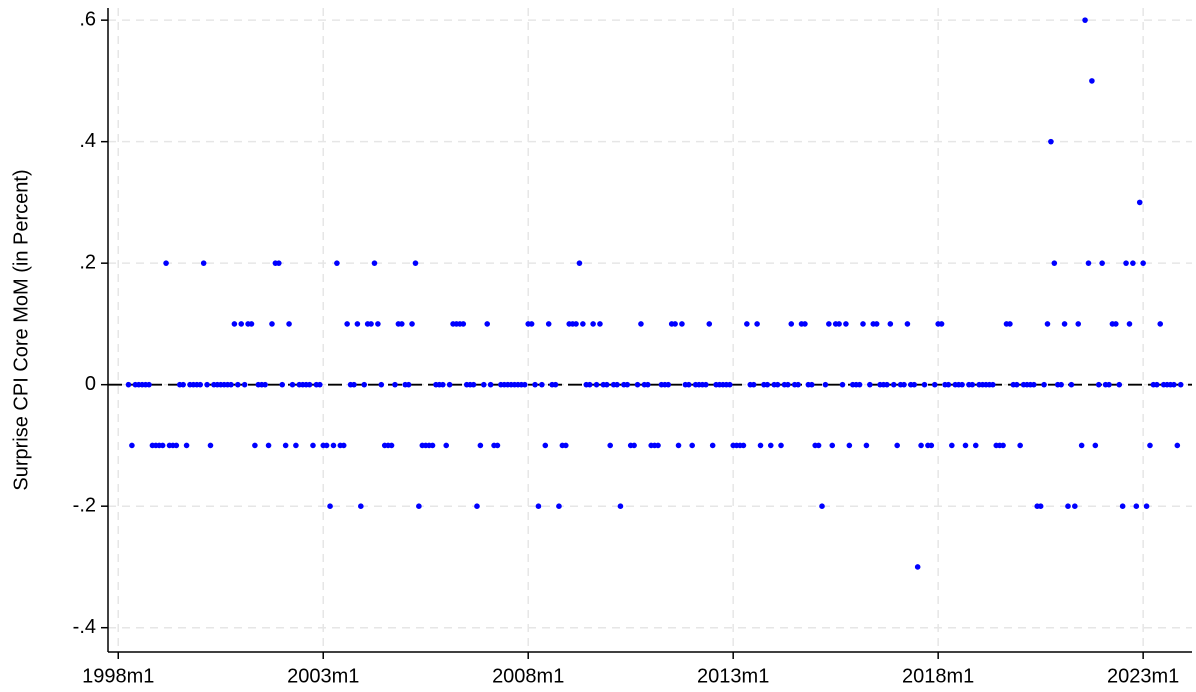 Image resolution: width=1196 pixels, height=692 pixels. What do you see at coordinates (21, 329) in the screenshot?
I see `y-axis-label: Surprise CPI Core MoM (in Percent)` at bounding box center [21, 329].